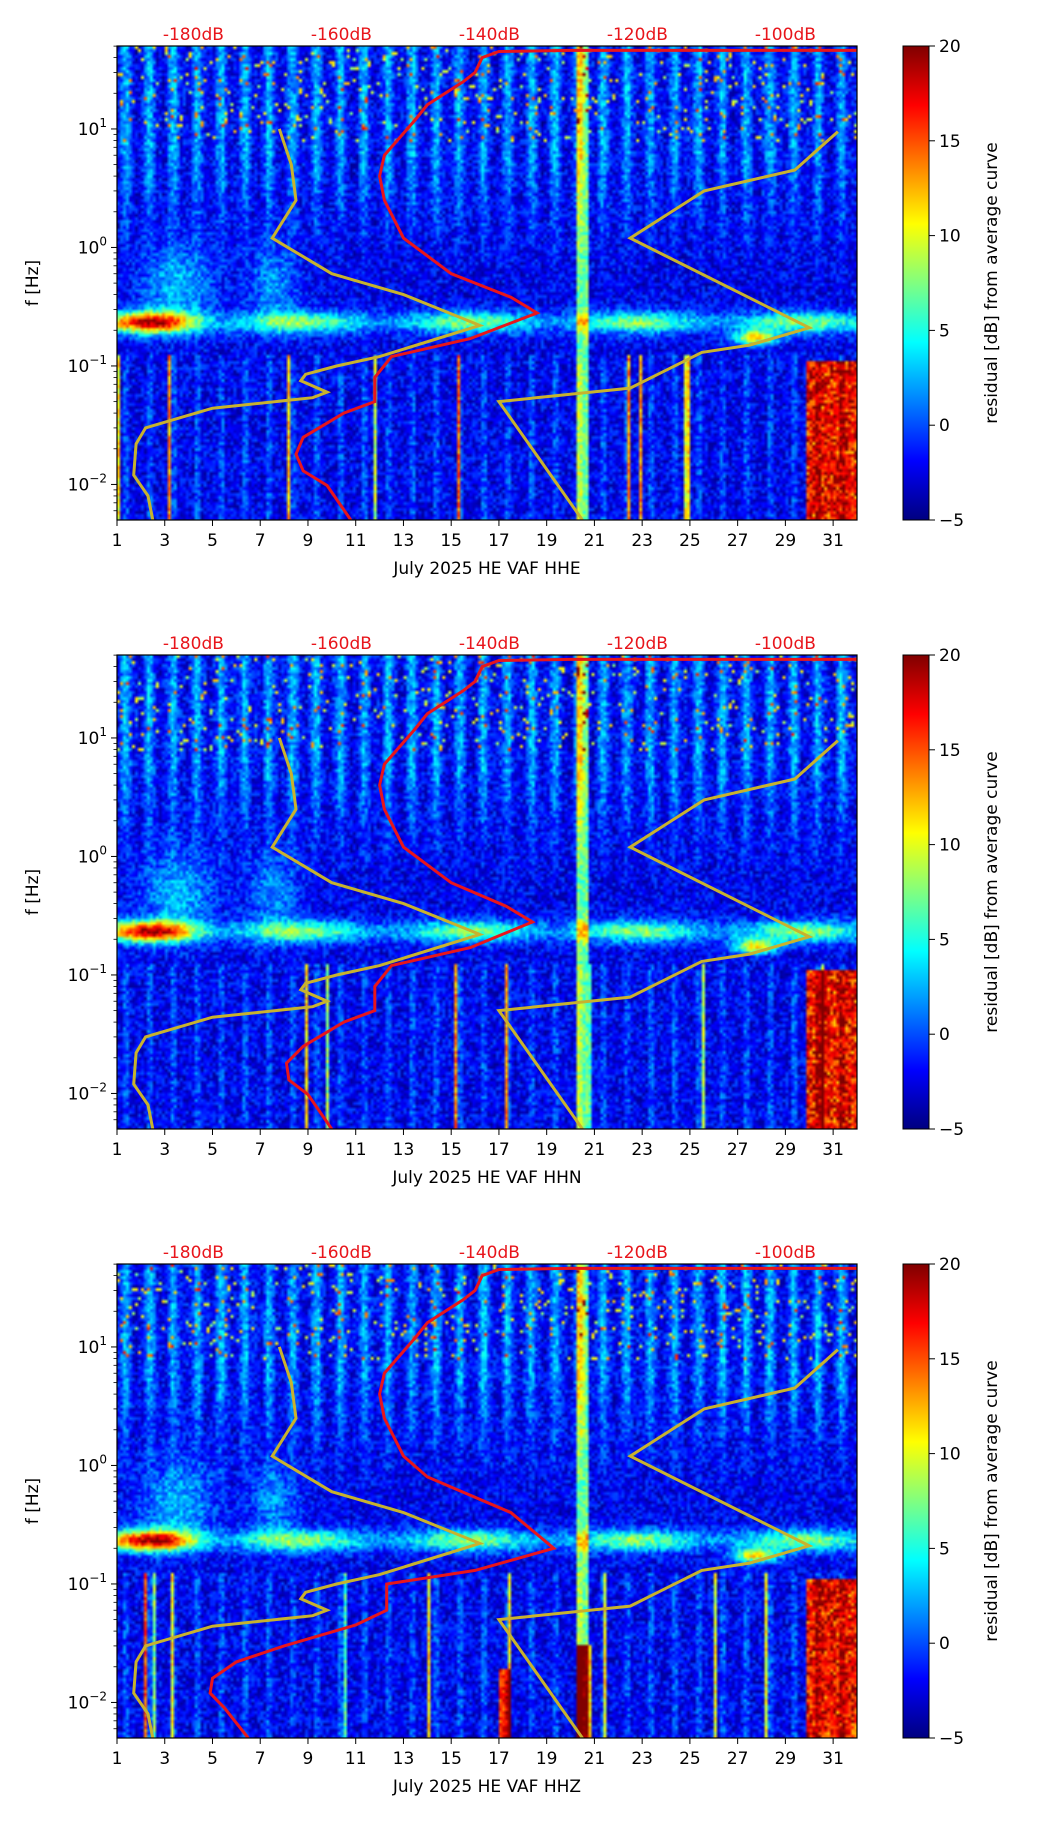 The height and width of the screenshot is (1828, 1052). What do you see at coordinates (341, 1253) in the screenshot?
I see `db-scale-label: -160dB` at bounding box center [341, 1253].